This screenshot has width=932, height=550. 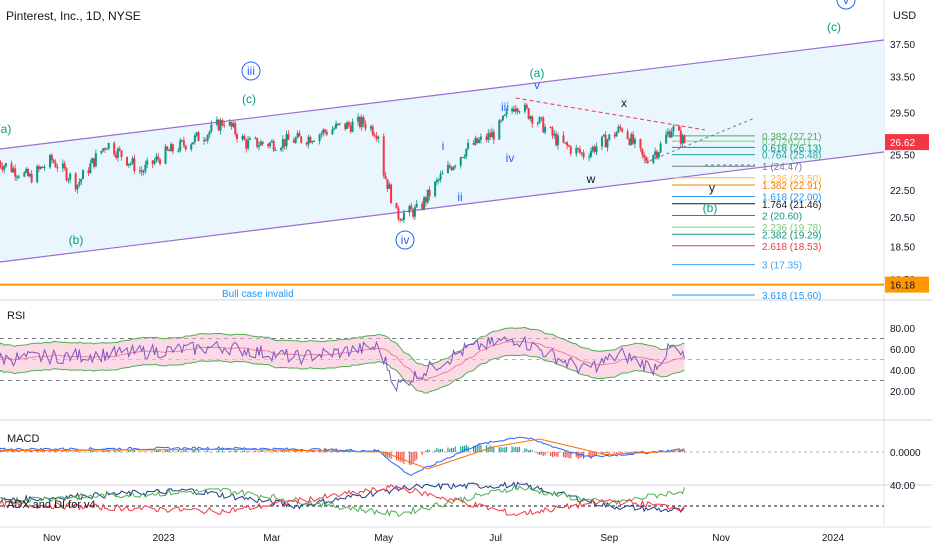 I want to click on resistance-dashed-line, so click(x=610, y=114).